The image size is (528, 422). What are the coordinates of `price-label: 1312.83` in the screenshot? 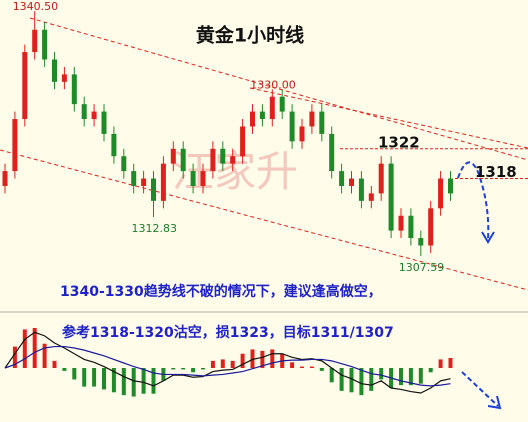 It's located at (155, 228).